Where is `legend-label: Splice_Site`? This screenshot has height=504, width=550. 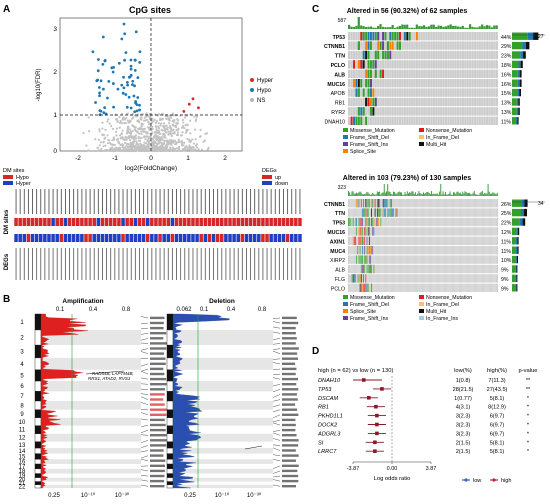
legend-label: Splice_Site is located at coordinates (363, 312).